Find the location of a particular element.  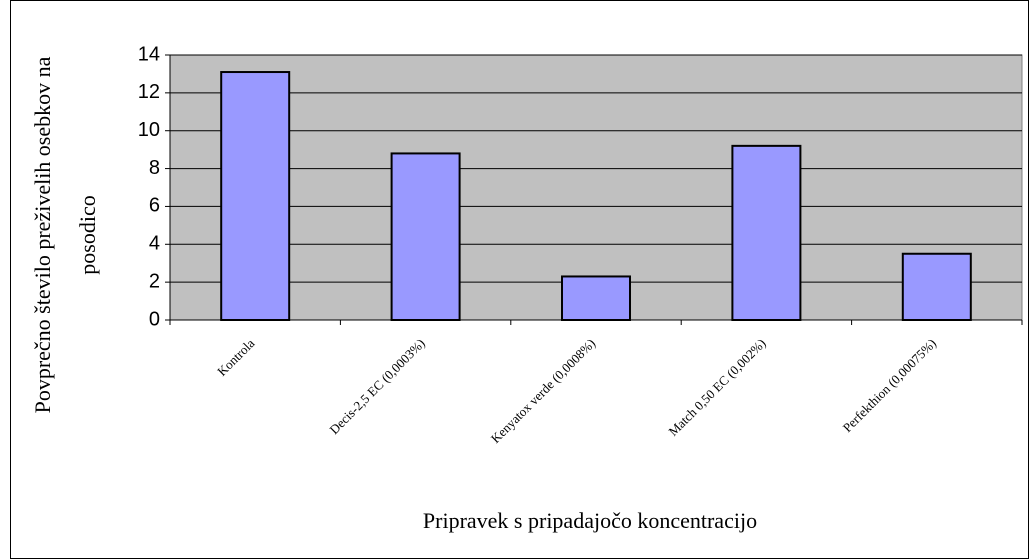

y-axis-label: Povprečno število preživelih osebkov na is located at coordinates (42, 234).